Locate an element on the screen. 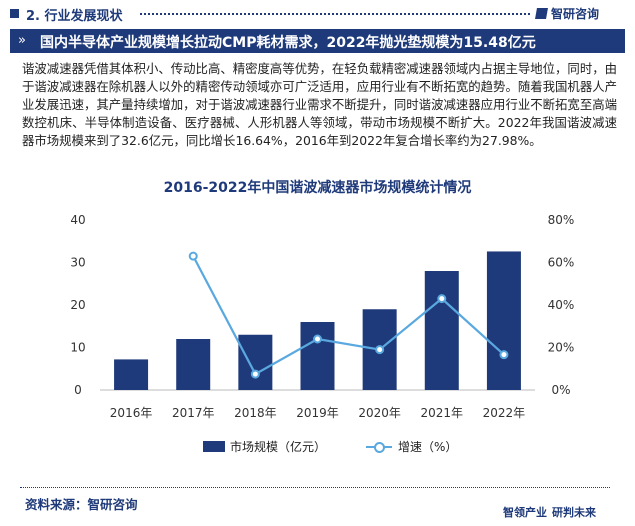  double-chevron-icon: » is located at coordinates (22, 40).